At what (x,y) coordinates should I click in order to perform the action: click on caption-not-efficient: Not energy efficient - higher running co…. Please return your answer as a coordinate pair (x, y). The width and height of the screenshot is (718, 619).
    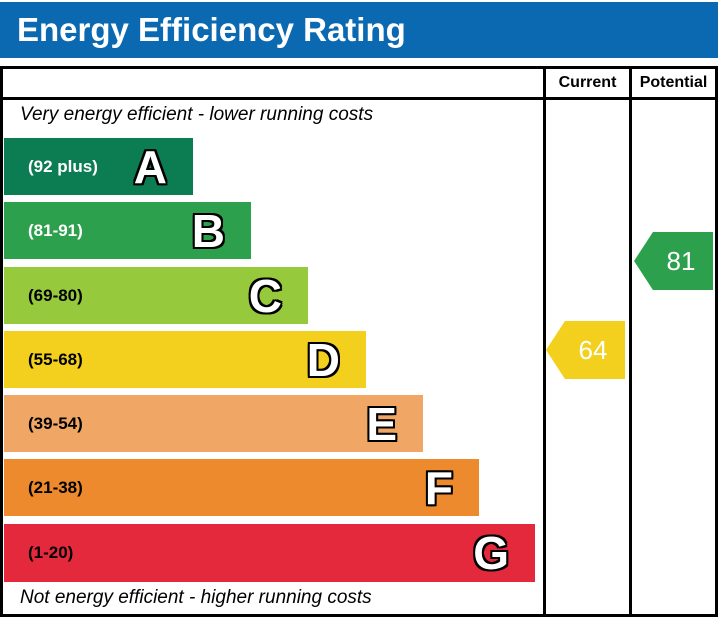
    Looking at the image, I should click on (196, 597).